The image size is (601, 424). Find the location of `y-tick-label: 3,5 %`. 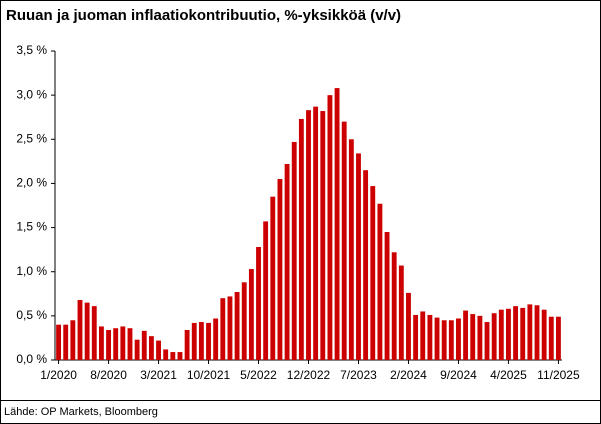

y-tick-label: 3,5 % is located at coordinates (31, 50).